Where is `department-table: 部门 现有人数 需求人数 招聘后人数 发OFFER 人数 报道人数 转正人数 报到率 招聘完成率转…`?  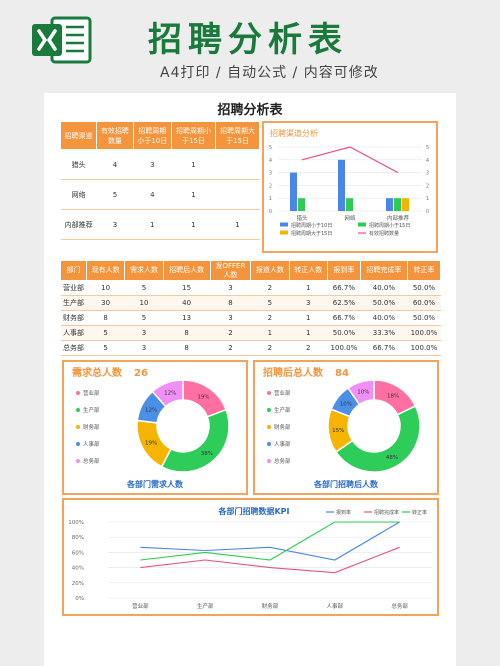 department-table: 部门 现有人数 需求人数 招聘后人数 发OFFER 人数 报道人数 转正人数 报到率 招聘完成率转… is located at coordinates (251, 308).